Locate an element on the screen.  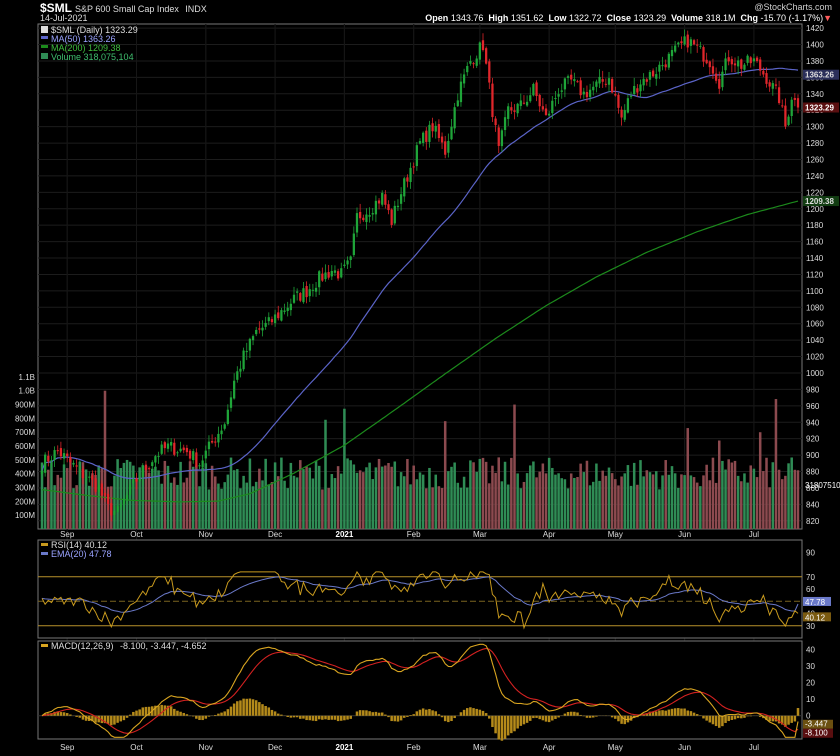
ma50-last-label-bg is located at coordinates (821, 74).